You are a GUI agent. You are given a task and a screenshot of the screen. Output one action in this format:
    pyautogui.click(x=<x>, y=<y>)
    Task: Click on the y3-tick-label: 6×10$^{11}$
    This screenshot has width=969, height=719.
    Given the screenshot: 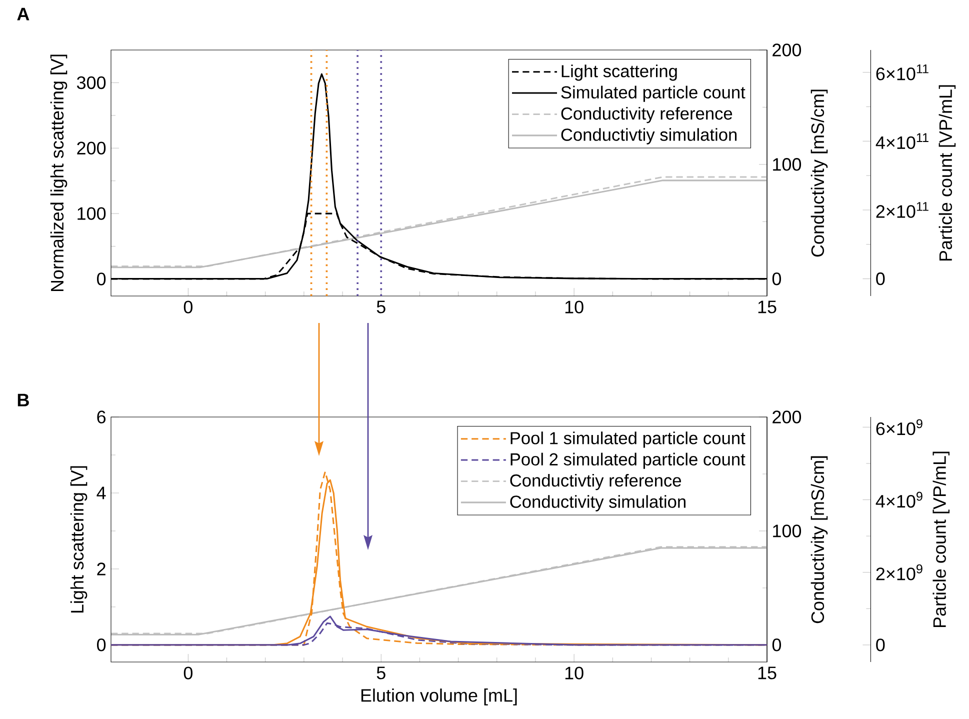 What is the action you would take?
    pyautogui.click(x=902, y=72)
    